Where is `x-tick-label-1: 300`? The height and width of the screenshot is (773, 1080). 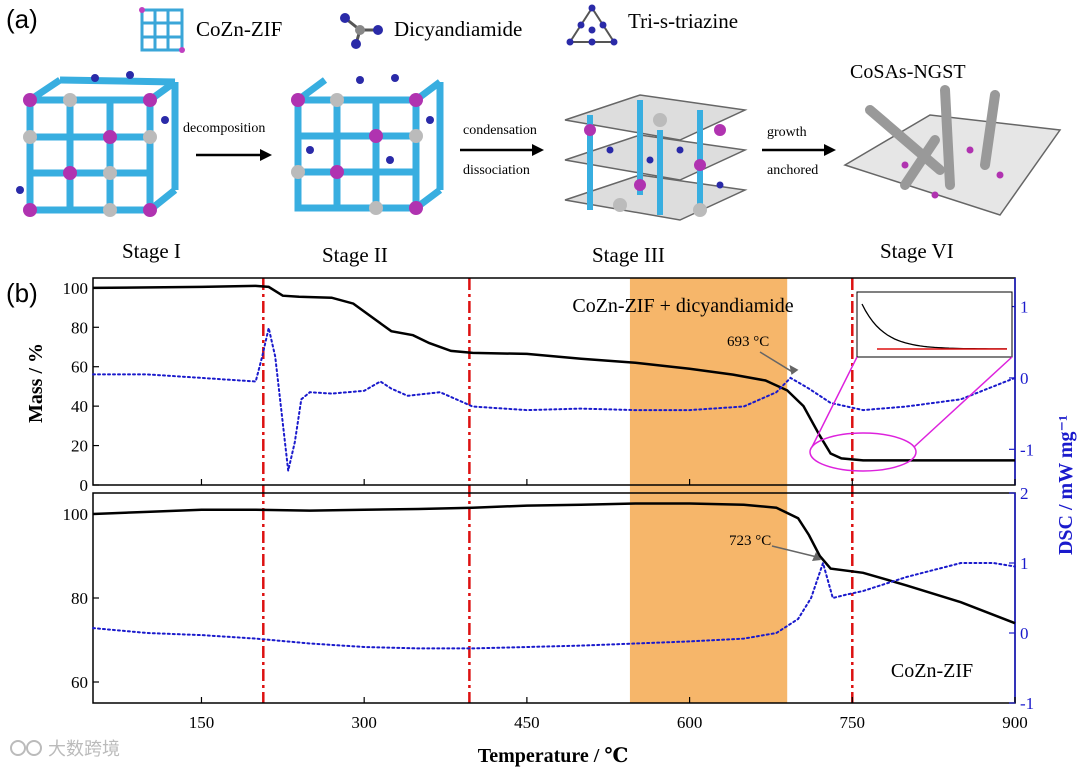
x-tick-label-1: 300 is located at coordinates (364, 722).